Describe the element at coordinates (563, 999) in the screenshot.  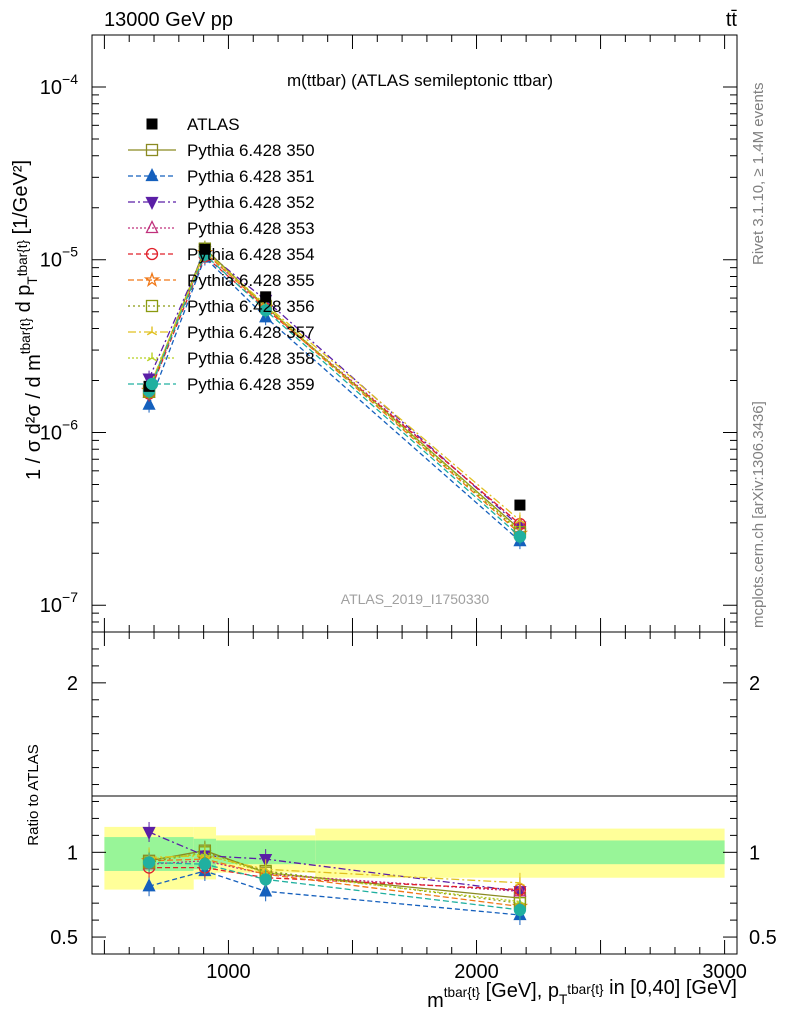
I see `x-axis-label-text-sub: T` at that location.